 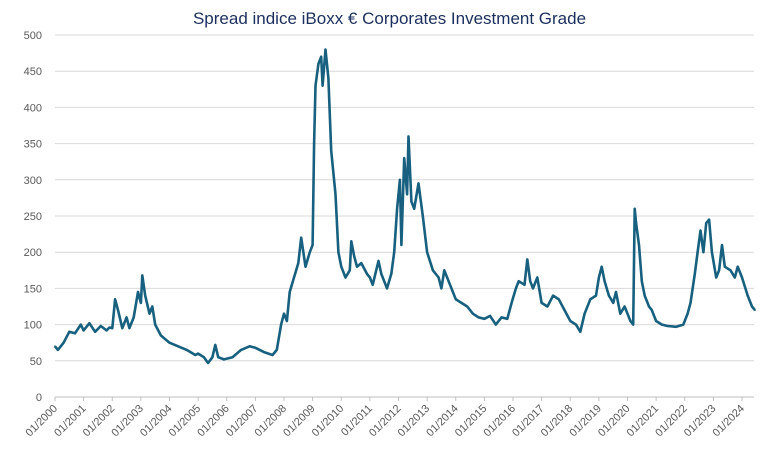 I want to click on x-tick-label: 01/2010, so click(x=328, y=421).